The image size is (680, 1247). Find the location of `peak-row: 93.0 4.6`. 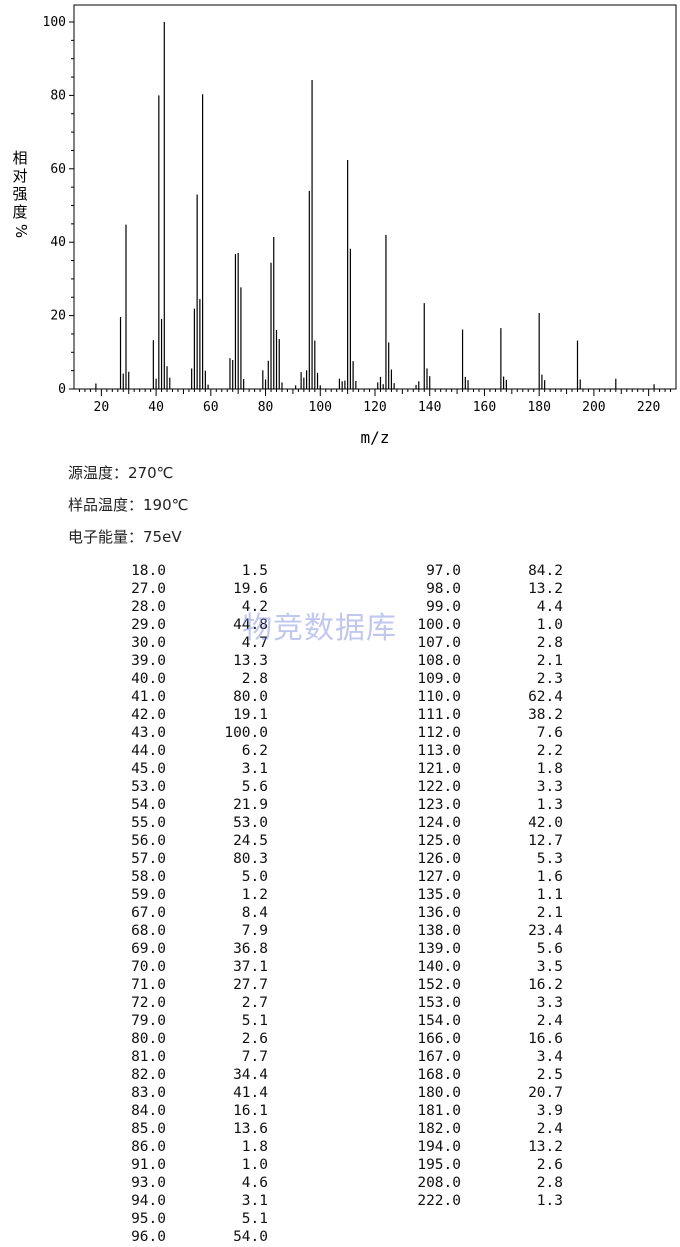

peak-row: 93.0 4.6 is located at coordinates (188, 1184).